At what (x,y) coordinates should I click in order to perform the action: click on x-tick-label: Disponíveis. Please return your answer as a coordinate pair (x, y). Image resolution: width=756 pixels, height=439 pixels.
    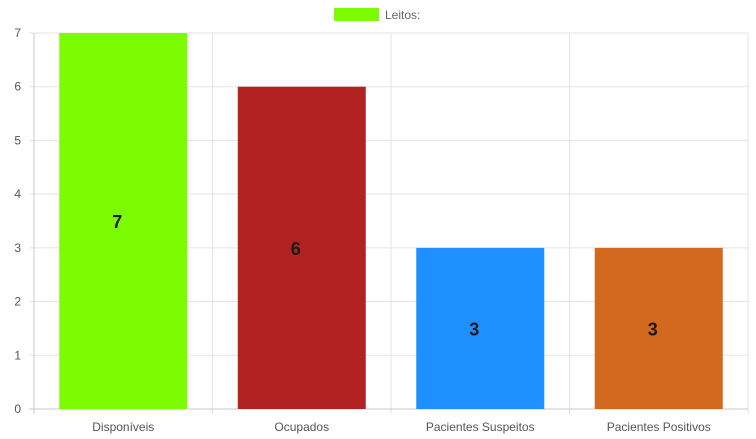
    Looking at the image, I should click on (123, 427).